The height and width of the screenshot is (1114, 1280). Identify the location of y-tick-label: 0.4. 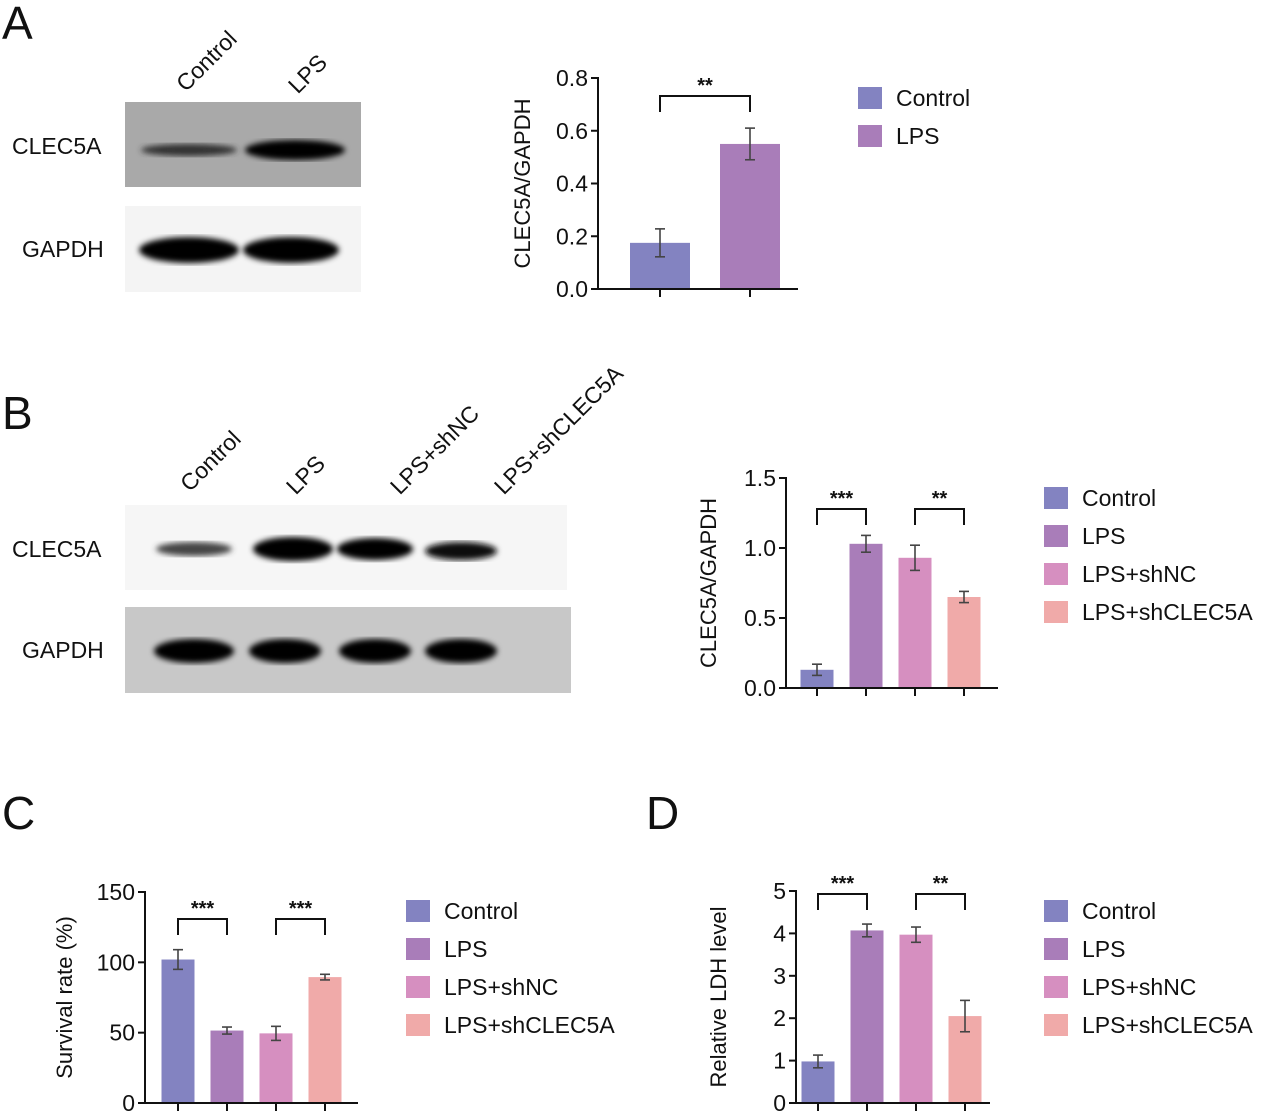
(572, 184).